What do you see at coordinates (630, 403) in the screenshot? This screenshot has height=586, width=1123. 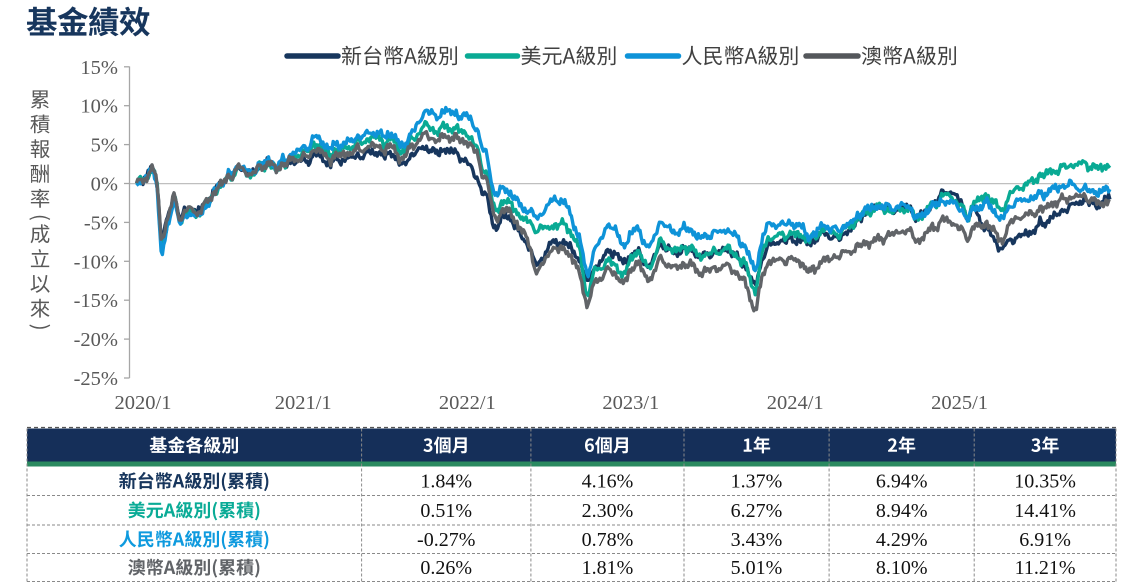 I see `svg-text: 2023/1` at bounding box center [630, 403].